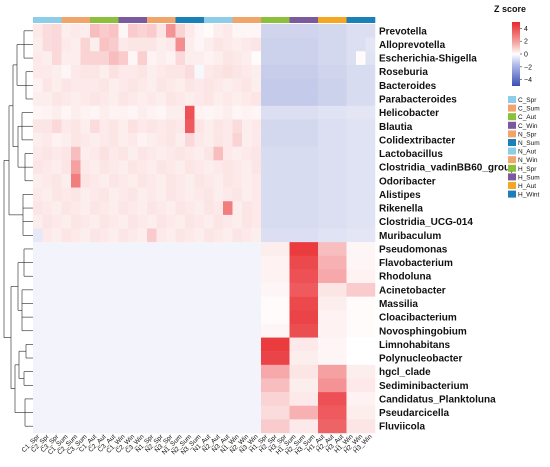 This screenshot has height=467, width=550. What do you see at coordinates (400, 195) in the screenshot?
I see `row-label: Alistipes` at bounding box center [400, 195].